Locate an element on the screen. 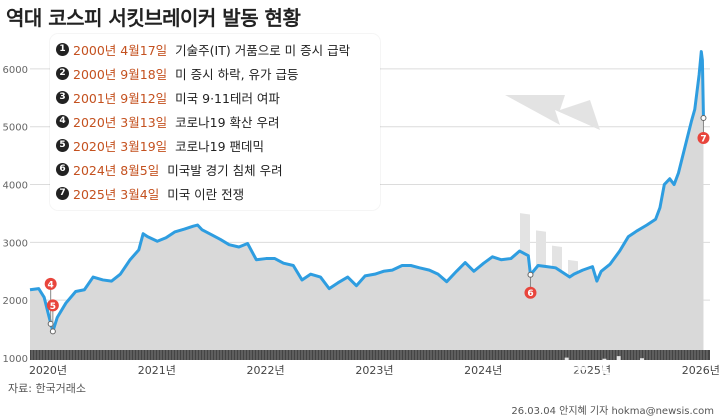 The image size is (720, 417). legend-number: 7 is located at coordinates (62, 193).